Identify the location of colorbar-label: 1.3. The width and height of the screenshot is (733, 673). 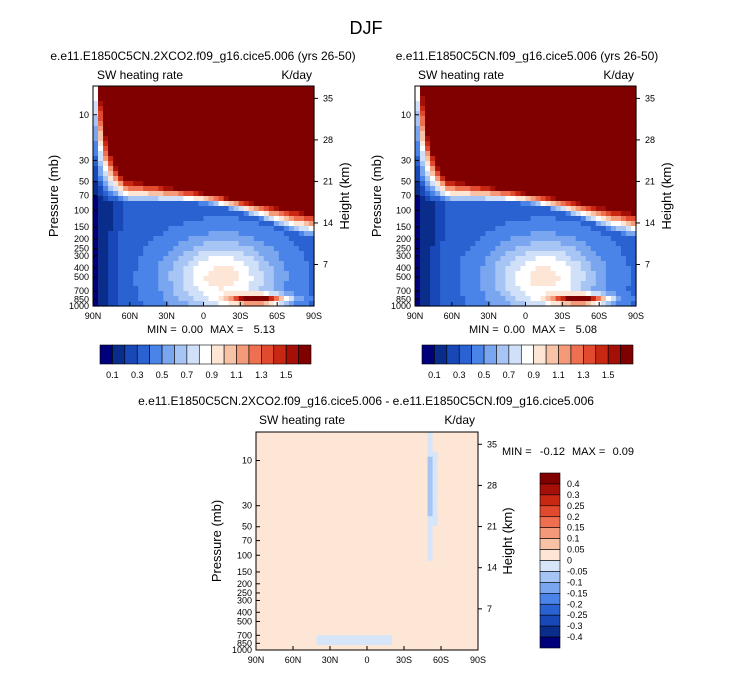
(261, 375).